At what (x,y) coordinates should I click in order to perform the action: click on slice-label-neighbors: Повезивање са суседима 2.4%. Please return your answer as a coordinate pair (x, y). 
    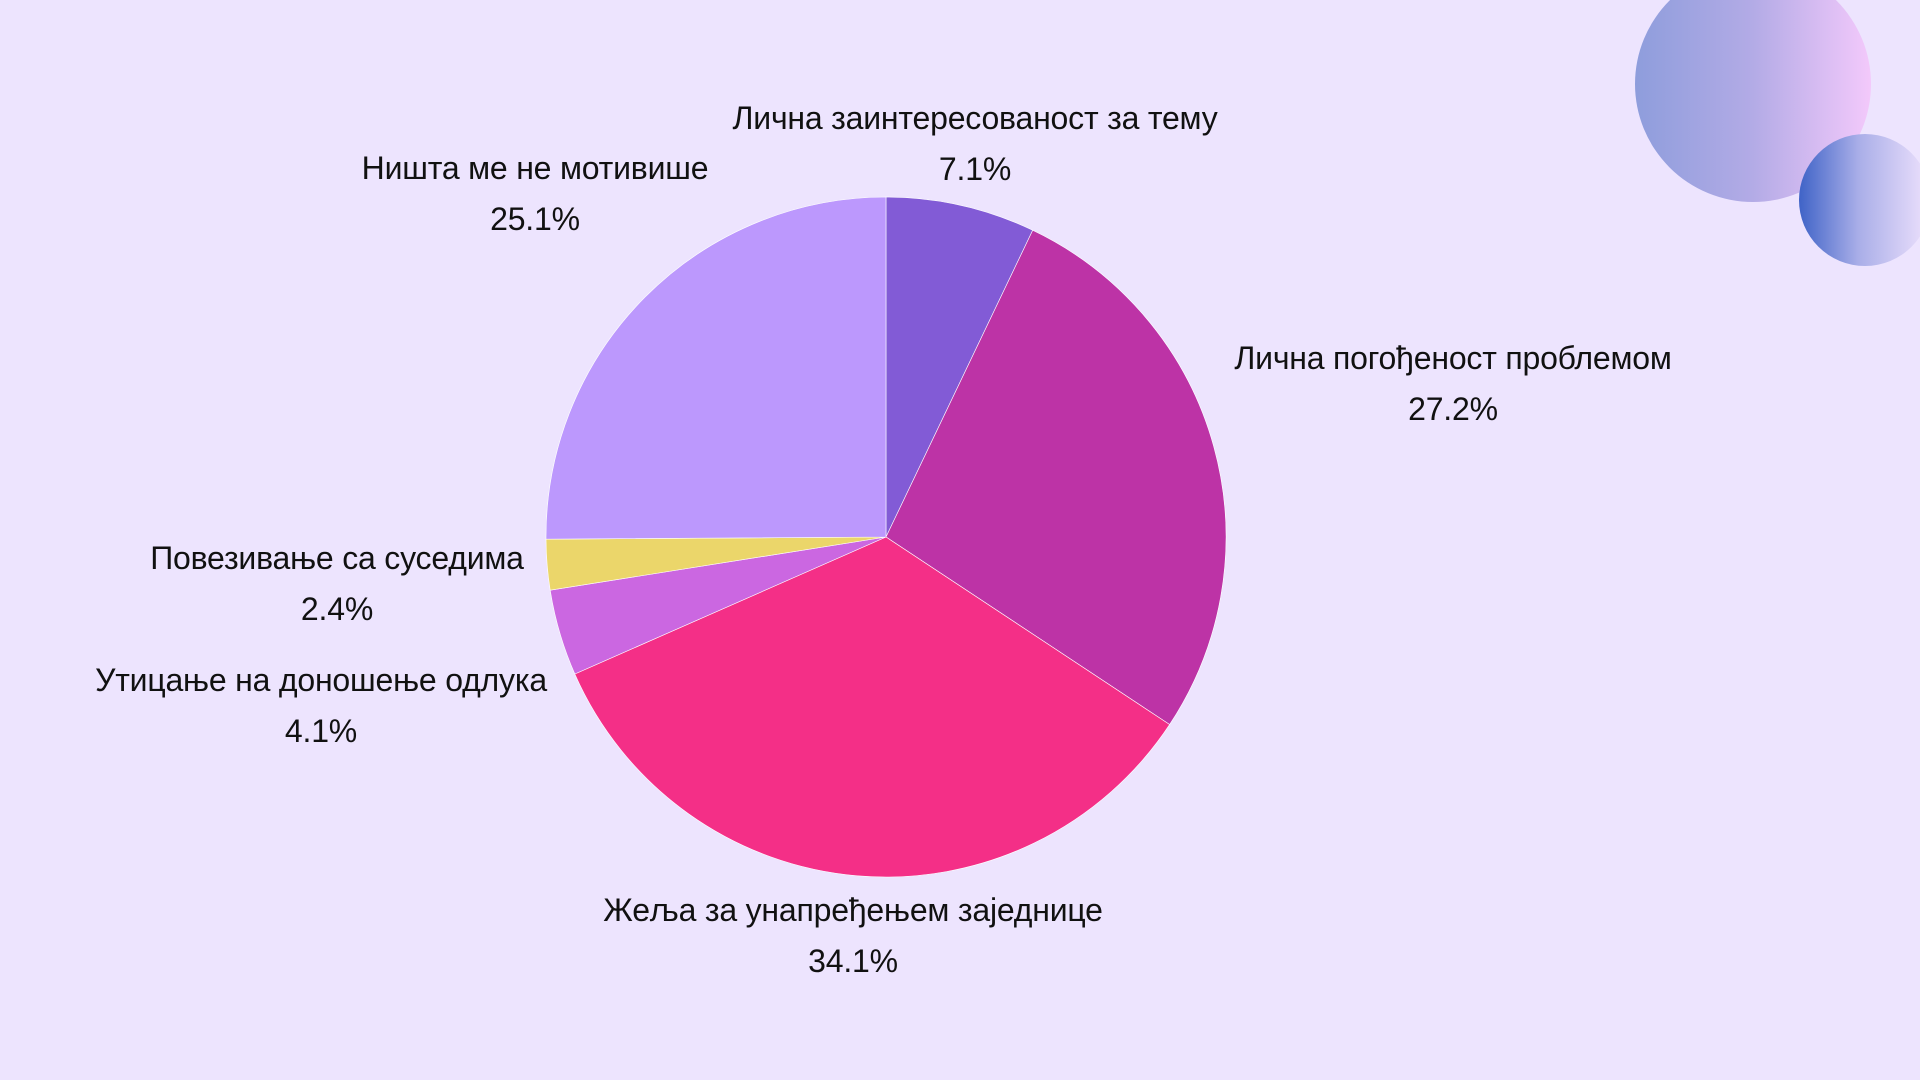
    Looking at the image, I should click on (337, 584).